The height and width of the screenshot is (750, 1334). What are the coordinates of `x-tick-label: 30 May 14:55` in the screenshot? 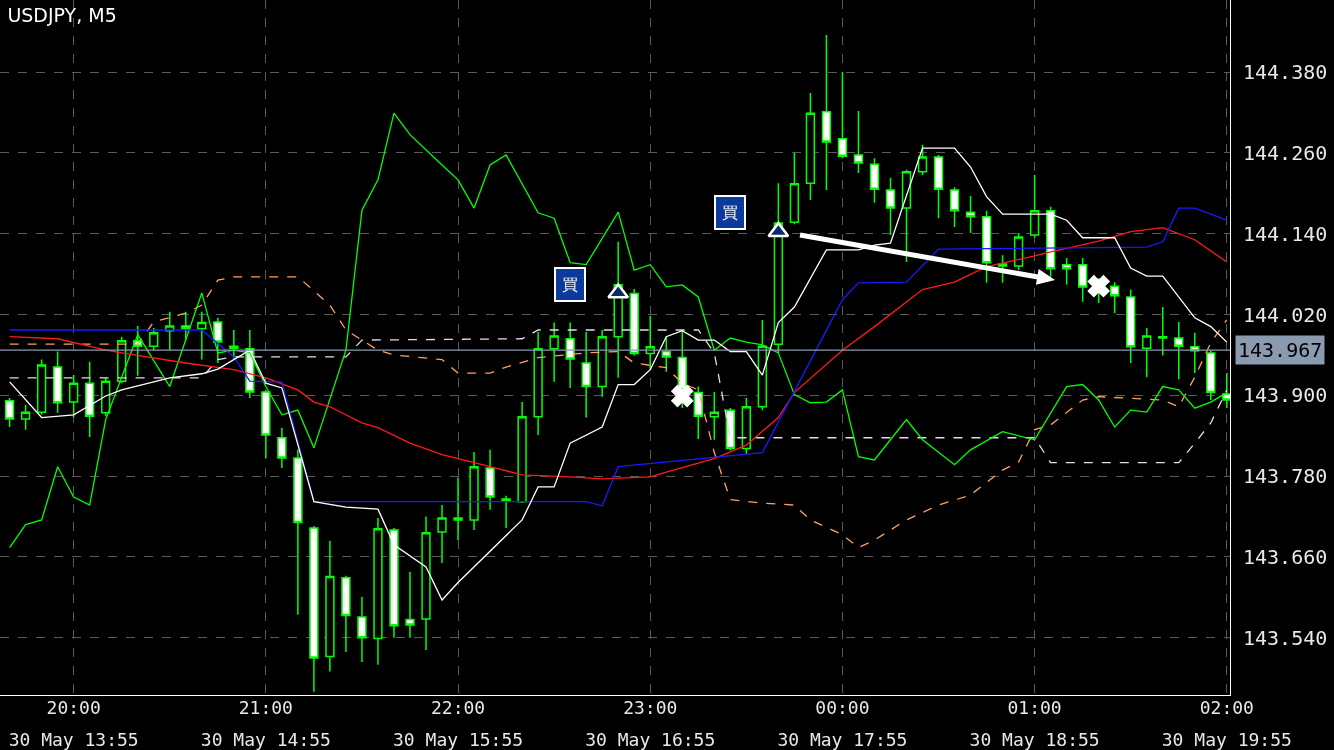 It's located at (265, 739).